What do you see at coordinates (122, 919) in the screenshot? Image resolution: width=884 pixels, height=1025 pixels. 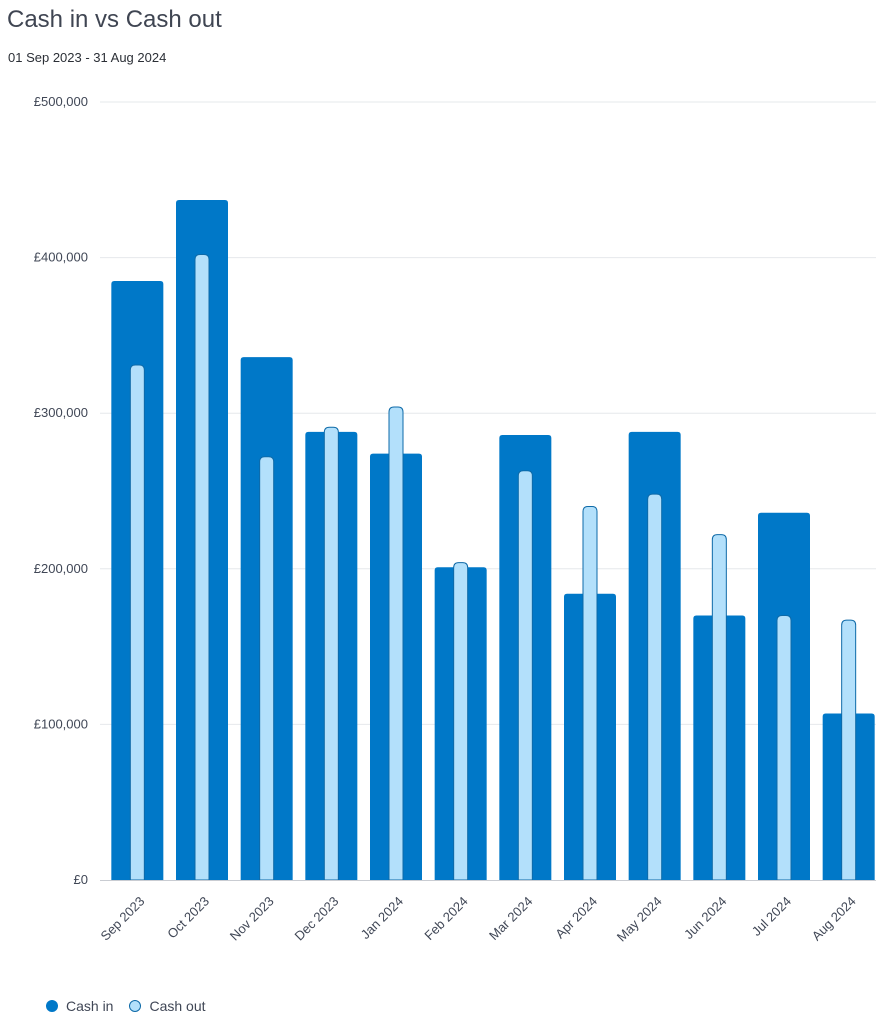 I see `x-tick-label: Sep 2023` at bounding box center [122, 919].